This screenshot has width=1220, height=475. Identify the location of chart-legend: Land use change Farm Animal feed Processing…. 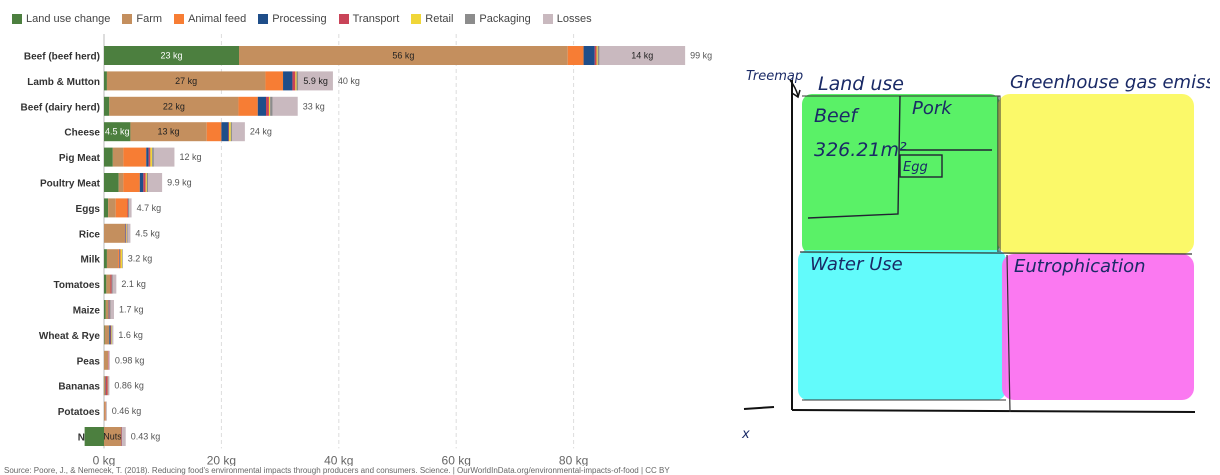
(308, 19).